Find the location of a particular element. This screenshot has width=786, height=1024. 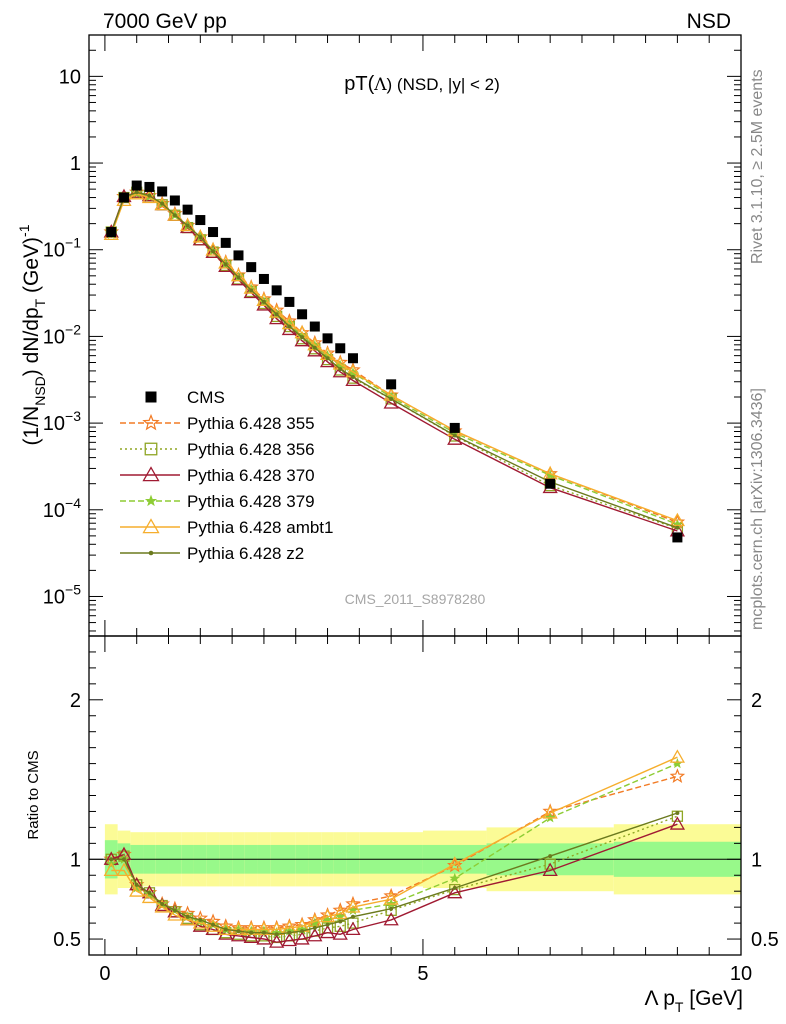

ratio-series-pythia-6-428-ambt1 is located at coordinates (394, 842).